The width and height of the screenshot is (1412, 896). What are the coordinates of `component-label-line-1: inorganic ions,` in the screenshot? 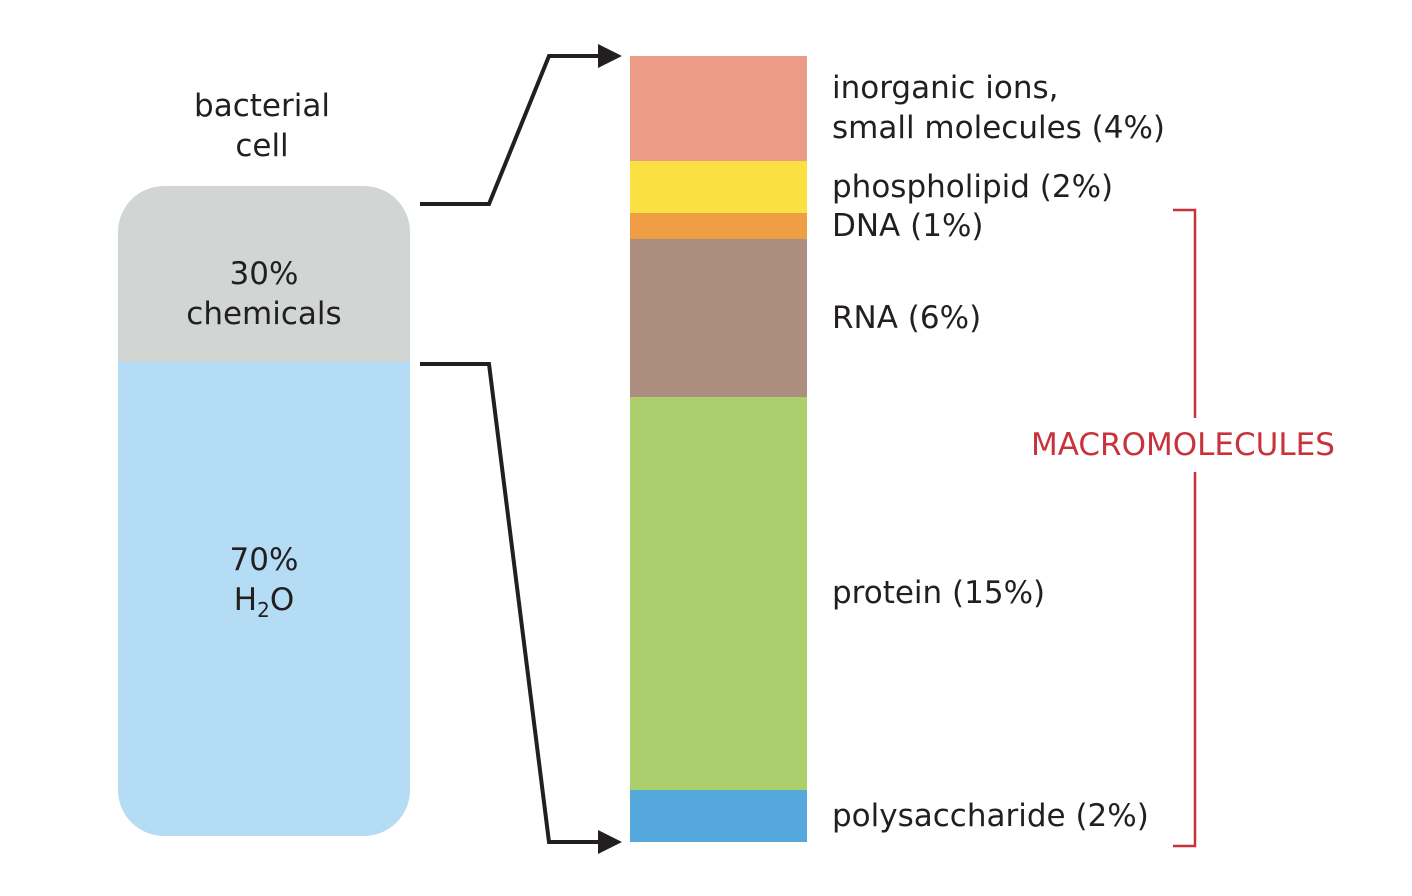 It's located at (945, 88).